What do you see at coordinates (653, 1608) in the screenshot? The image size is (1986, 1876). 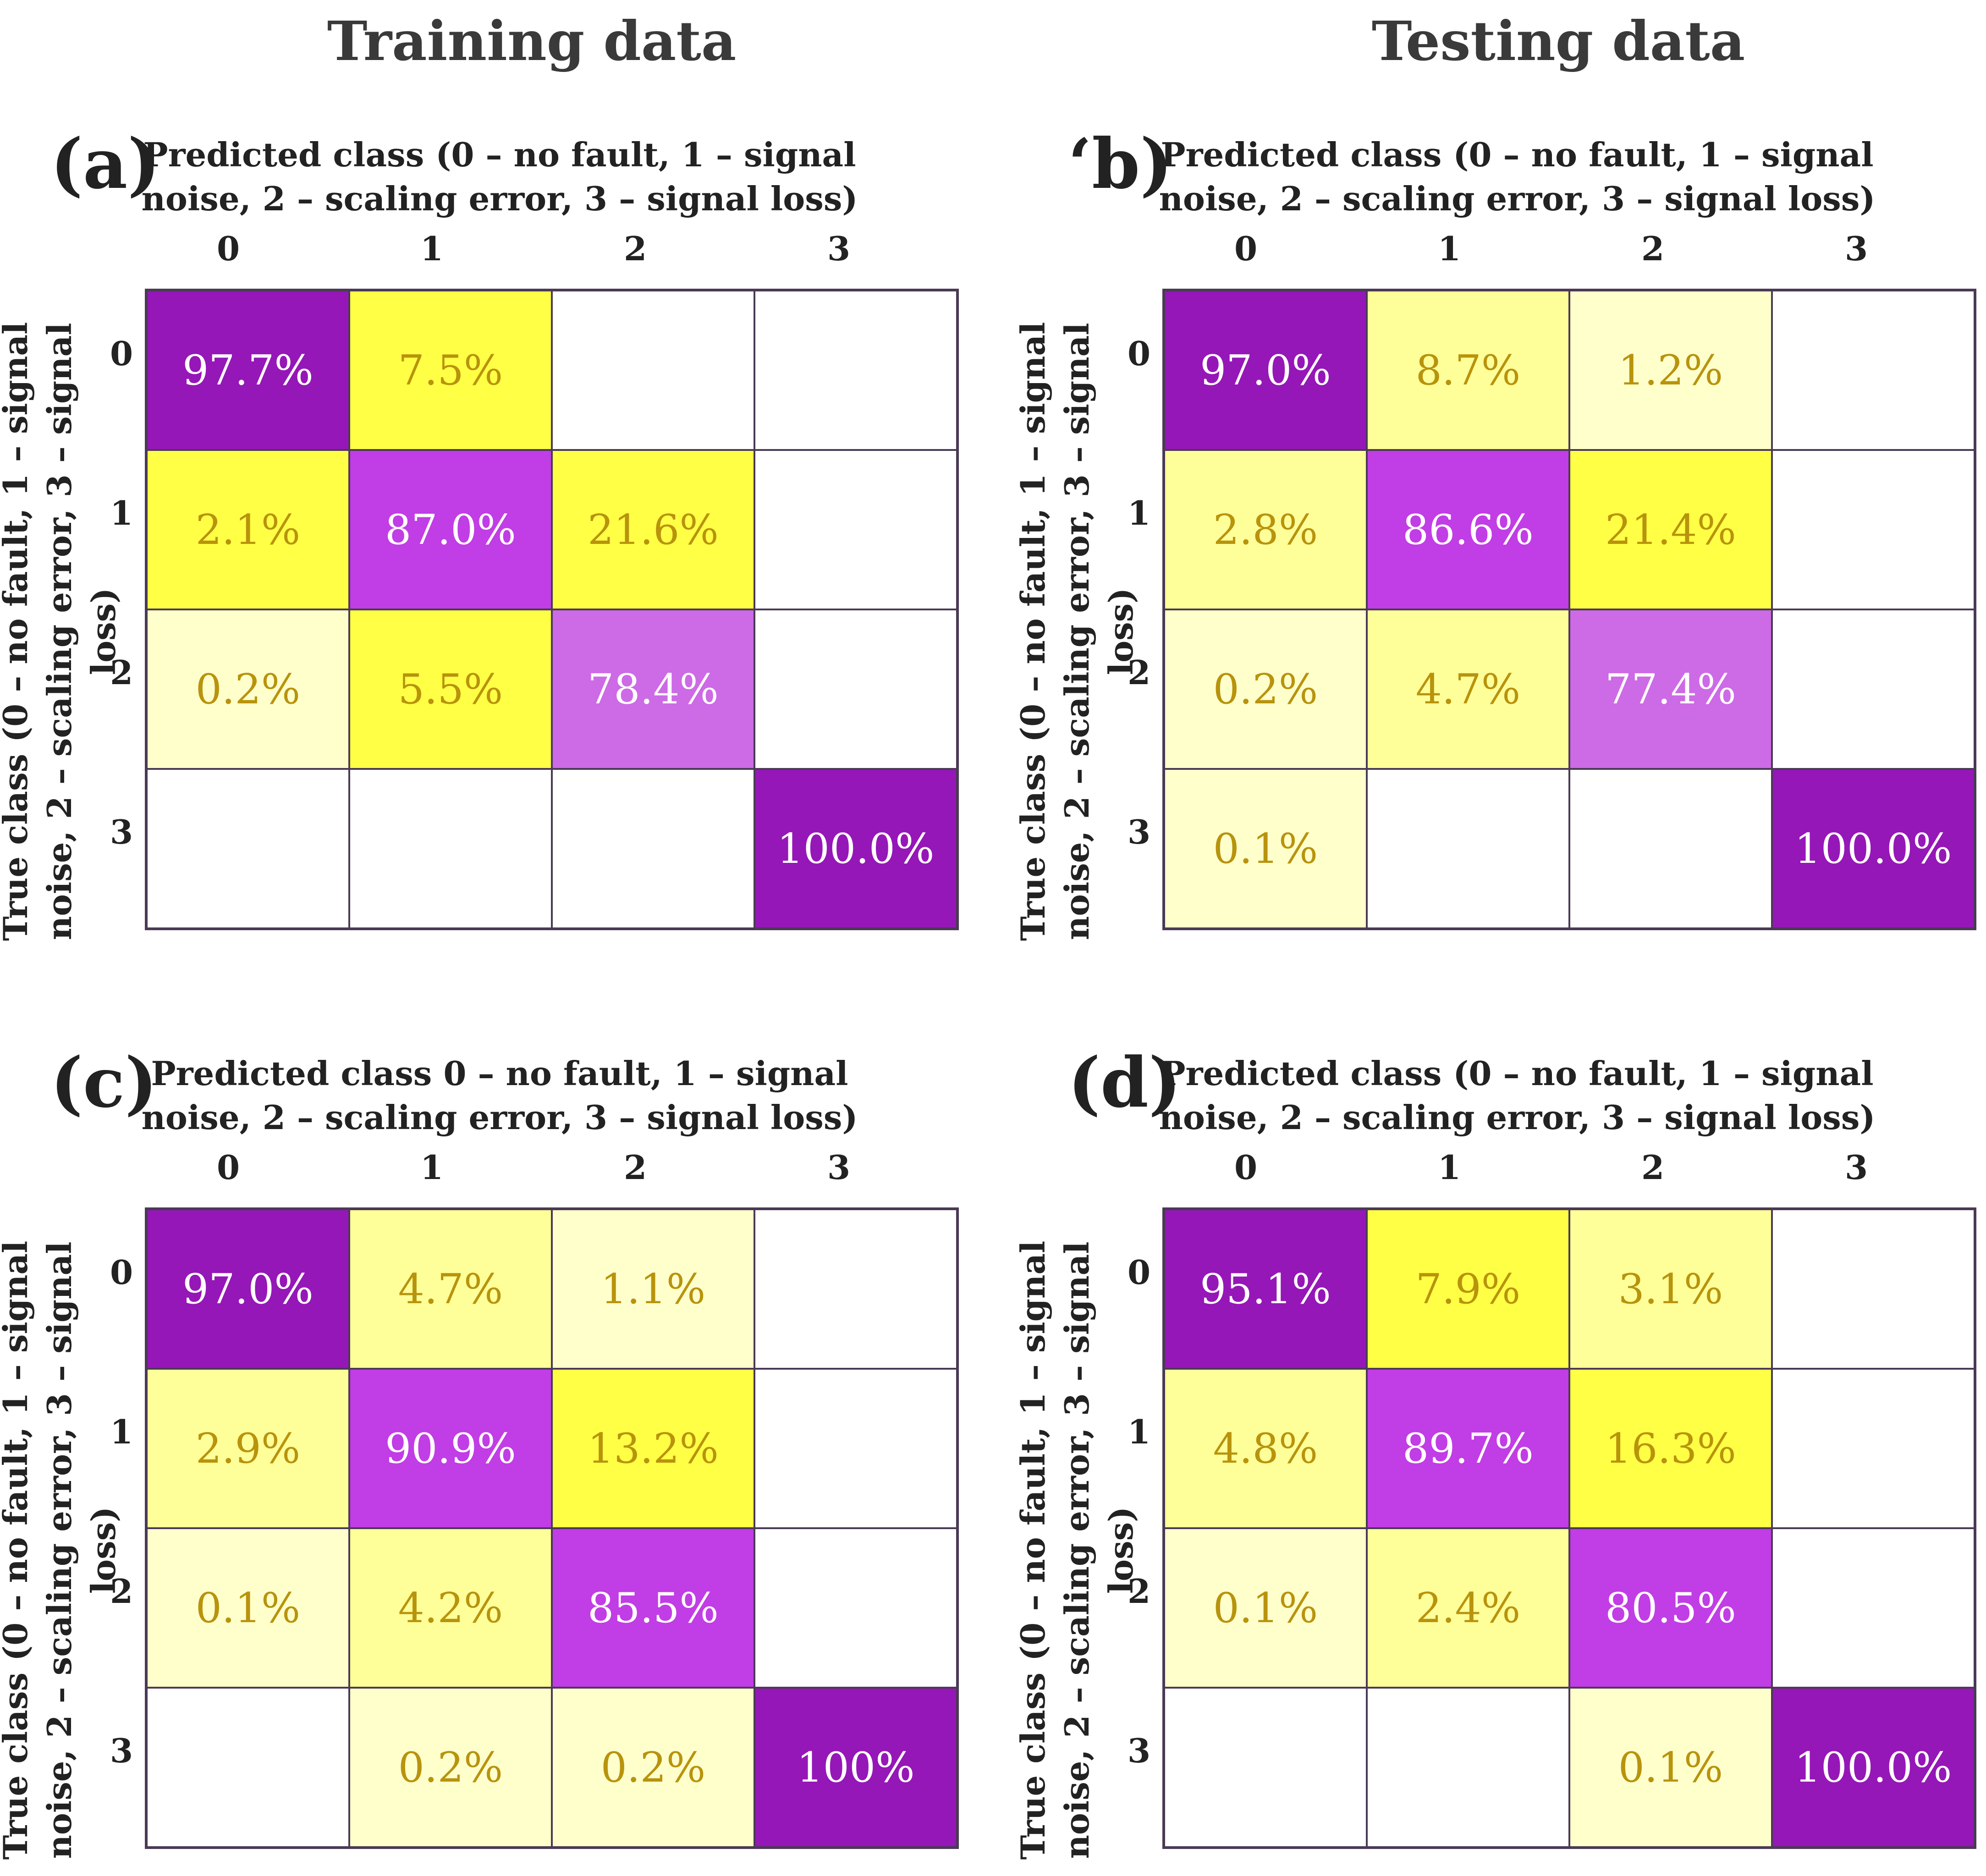 I see `matrix-cell: 85.5%` at bounding box center [653, 1608].